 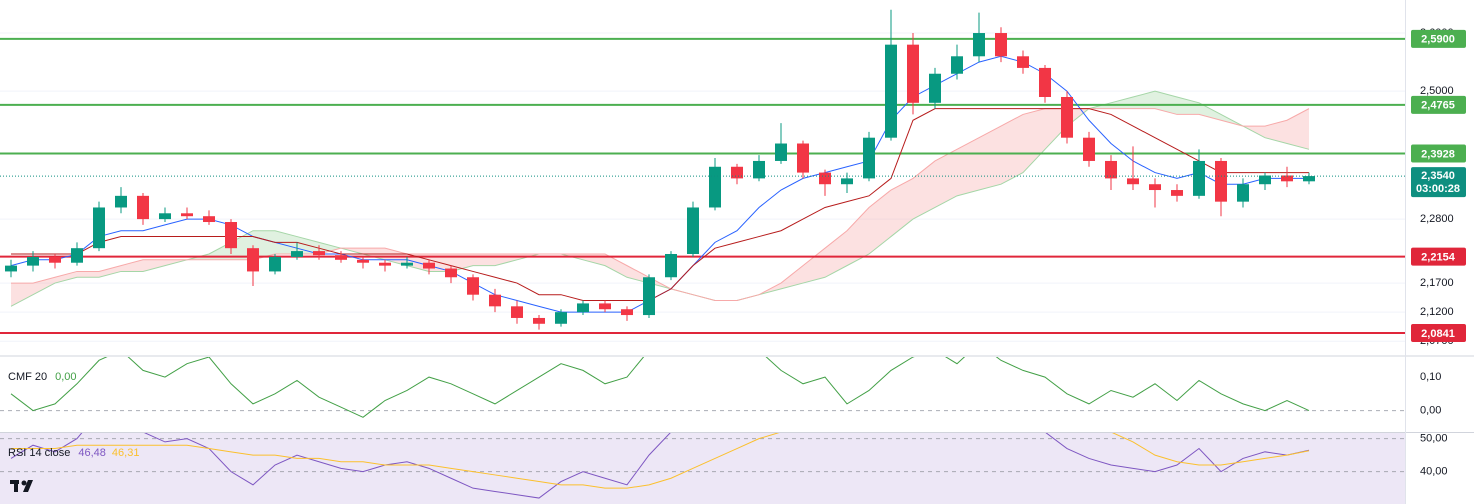 I want to click on y-tick-label: 2,1200, so click(x=1437, y=312).